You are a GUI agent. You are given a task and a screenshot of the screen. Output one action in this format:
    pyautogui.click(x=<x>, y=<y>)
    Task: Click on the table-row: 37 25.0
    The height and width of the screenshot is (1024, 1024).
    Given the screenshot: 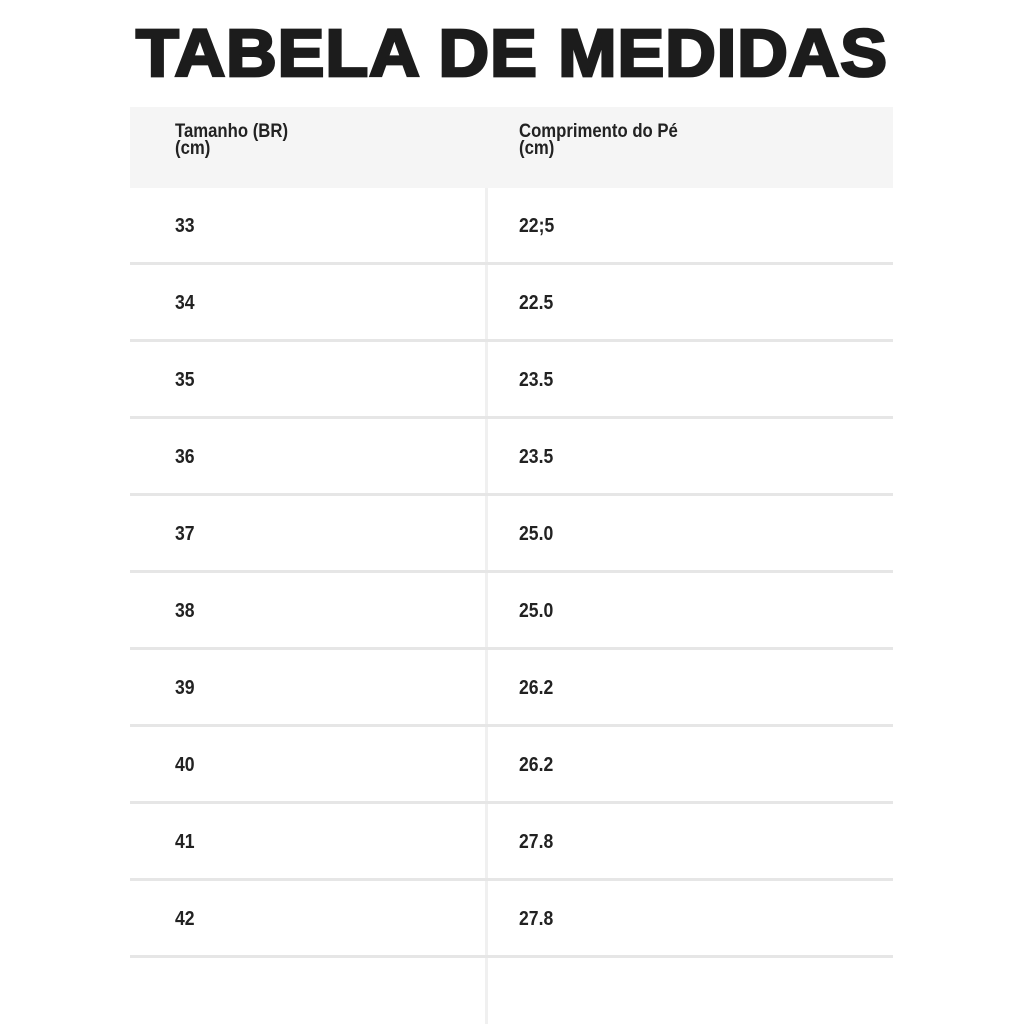 What is the action you would take?
    pyautogui.click(x=511, y=534)
    